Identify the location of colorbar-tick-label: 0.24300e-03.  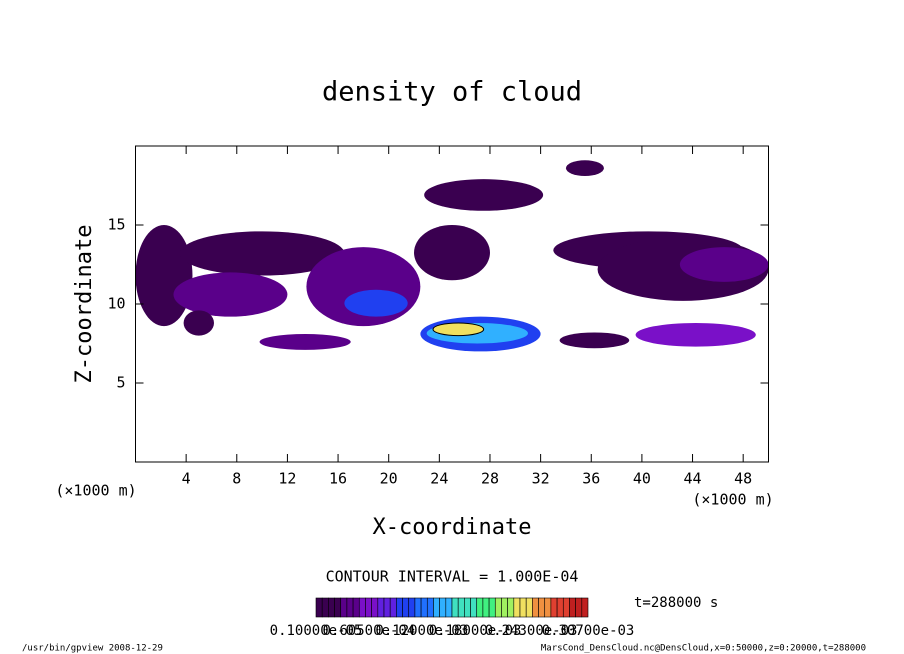
(531, 631).